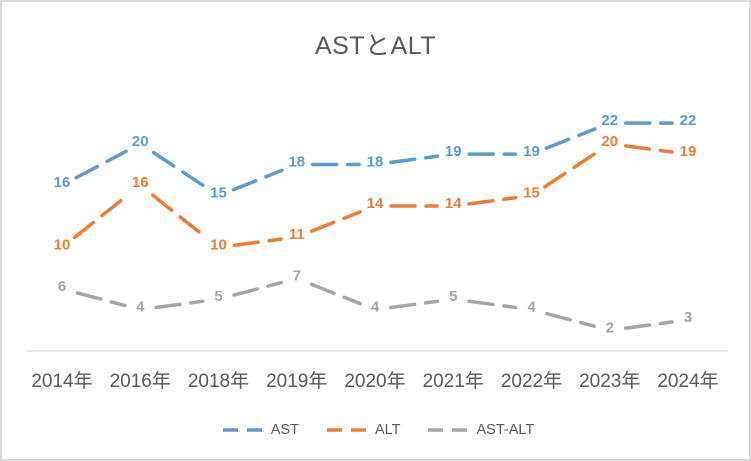  What do you see at coordinates (218, 381) in the screenshot?
I see `x-axis-label: 2018年` at bounding box center [218, 381].